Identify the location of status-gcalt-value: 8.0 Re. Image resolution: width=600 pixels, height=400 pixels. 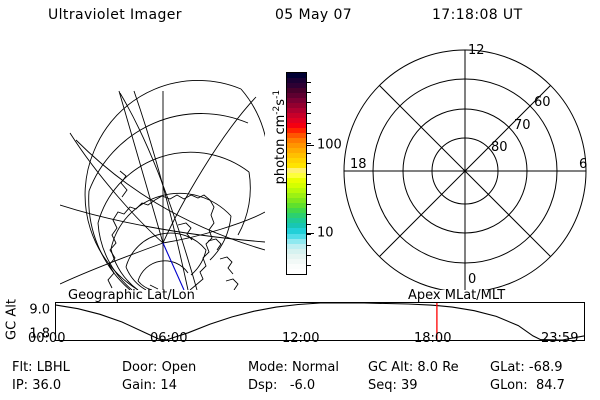
(438, 367).